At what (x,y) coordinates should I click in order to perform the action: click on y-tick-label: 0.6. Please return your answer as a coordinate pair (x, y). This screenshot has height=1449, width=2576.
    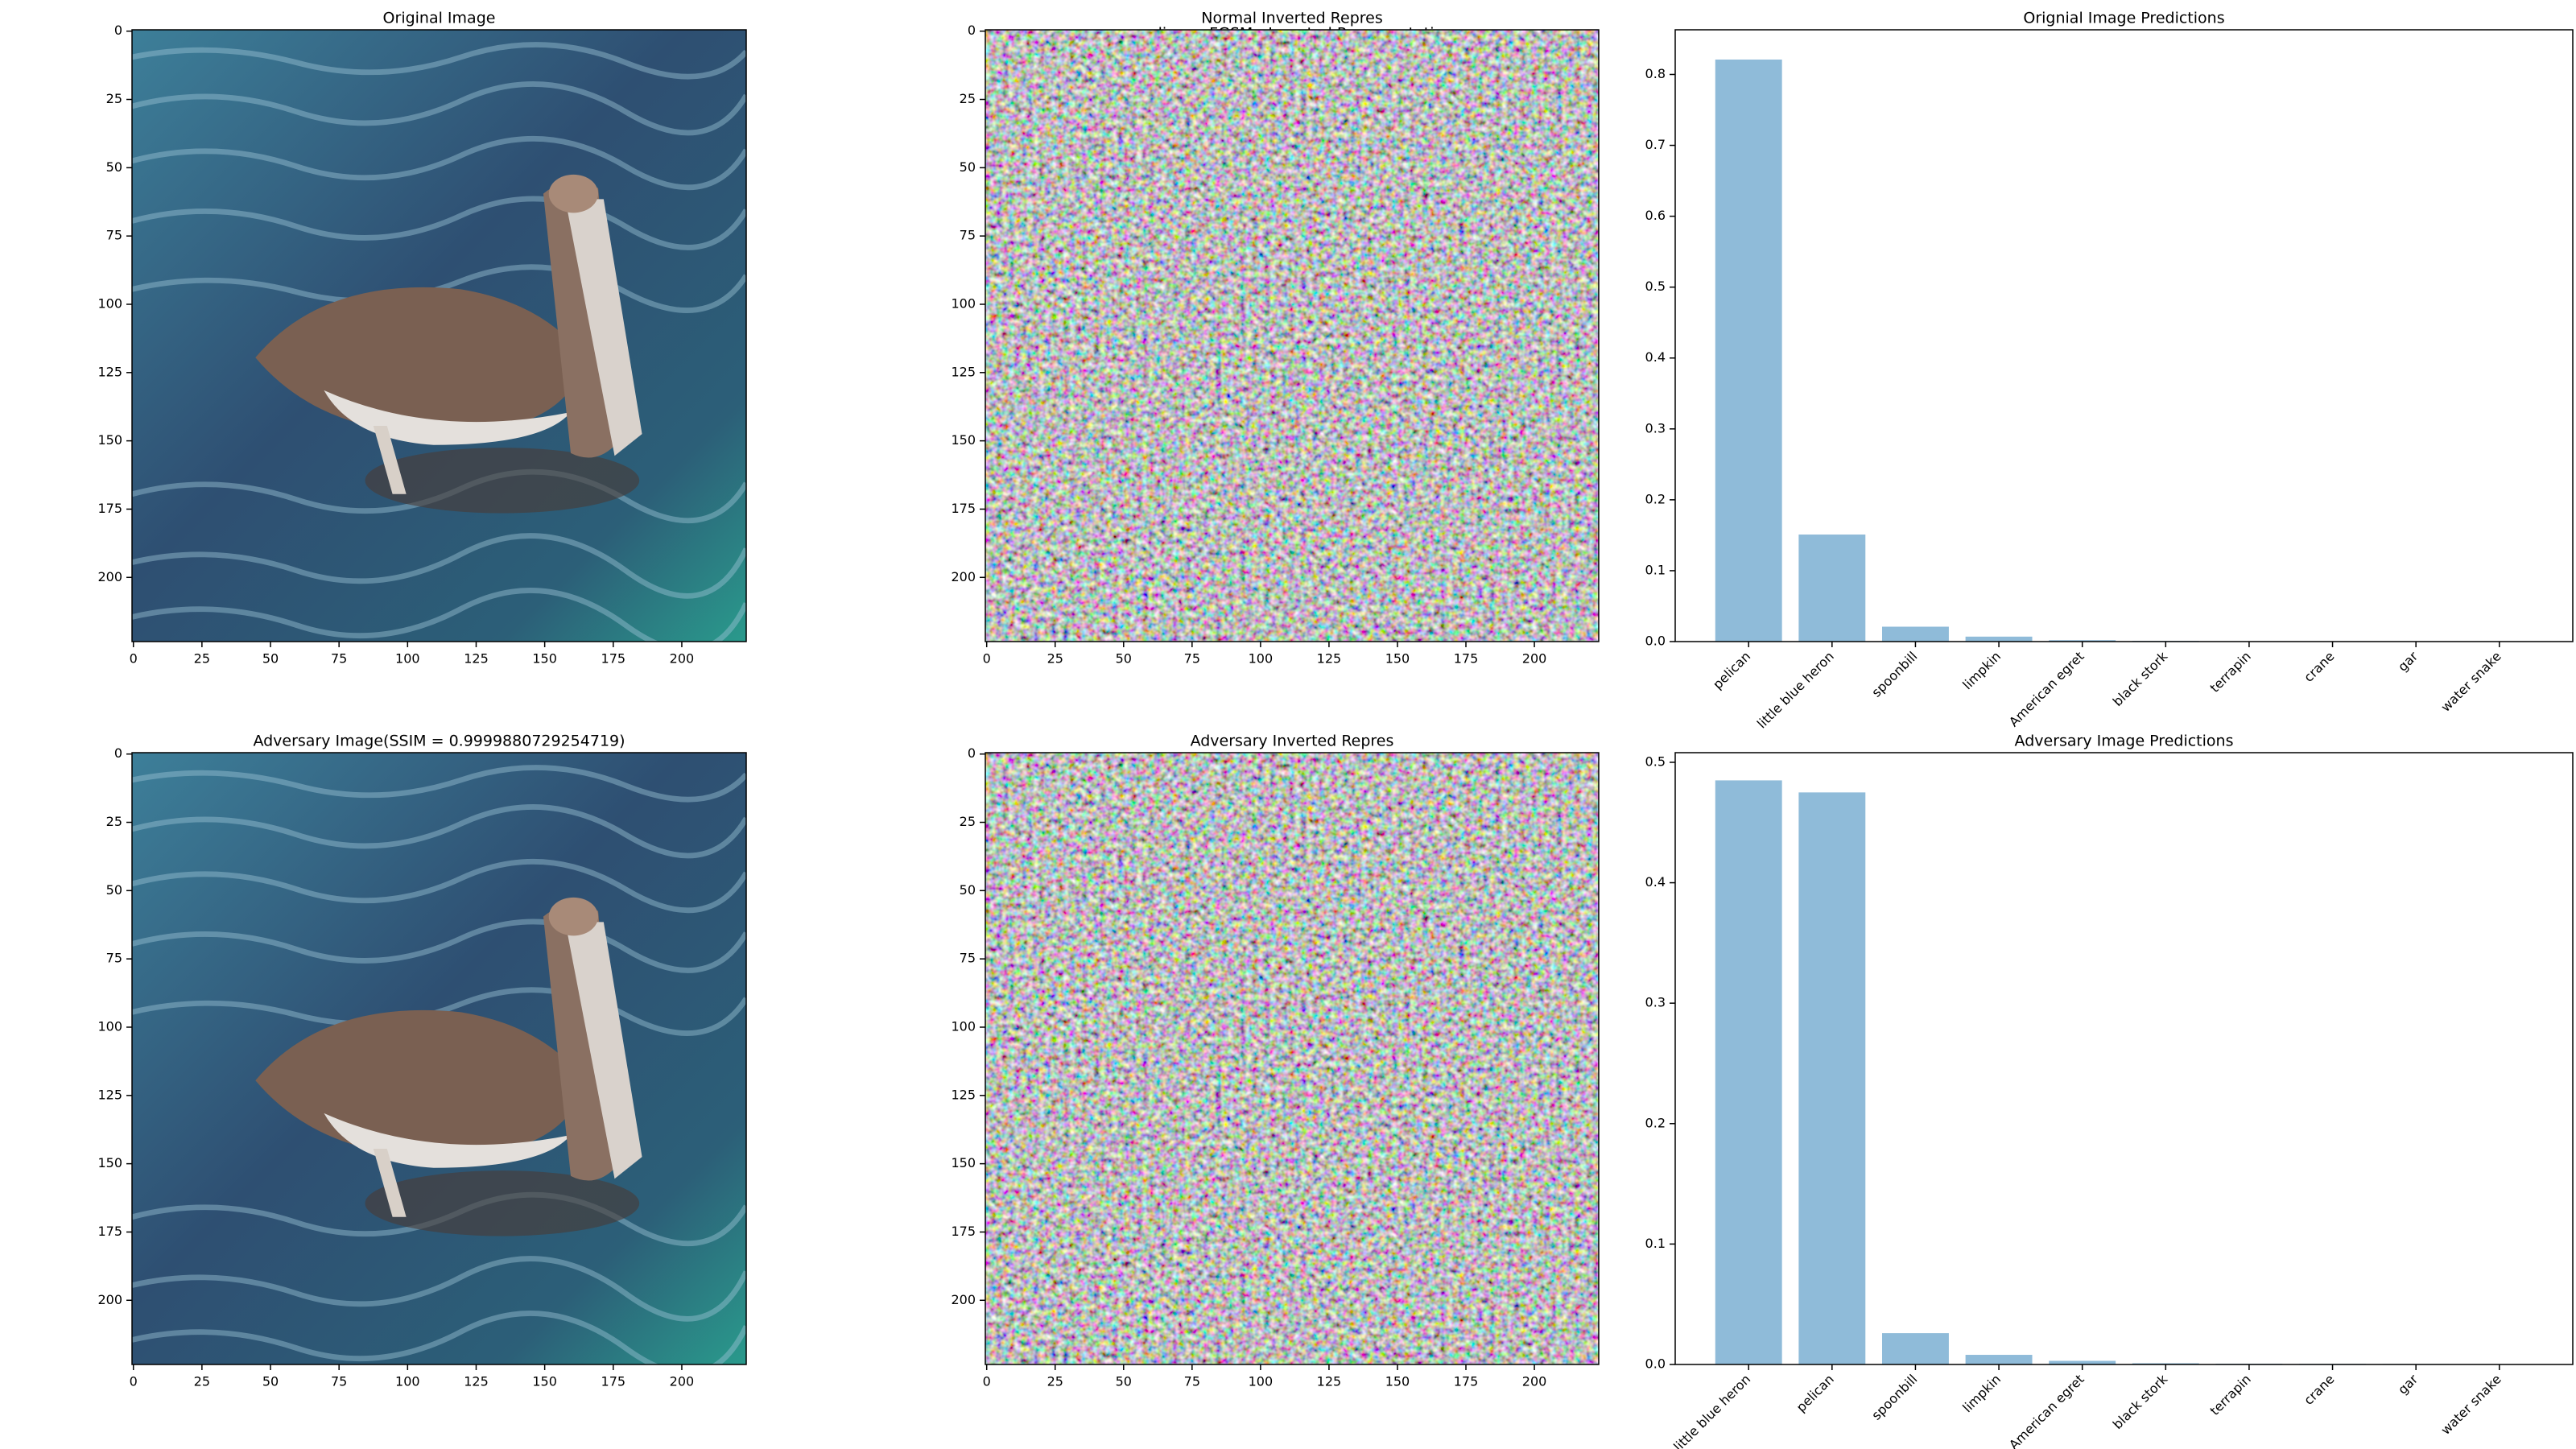
    Looking at the image, I should click on (1655, 215).